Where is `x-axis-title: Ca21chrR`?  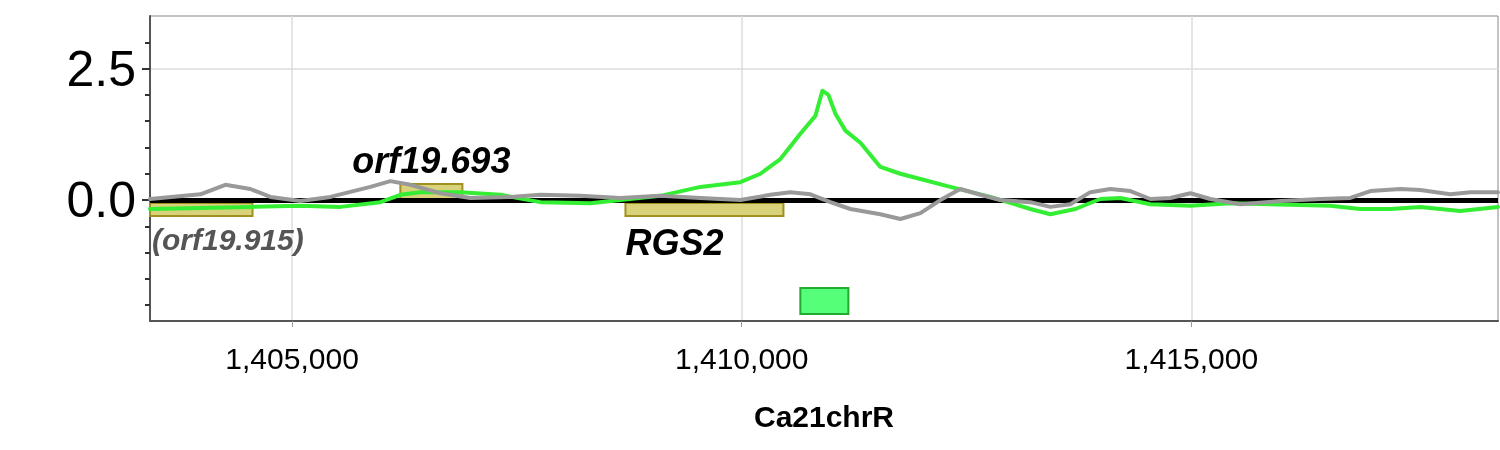 x-axis-title: Ca21chrR is located at coordinates (824, 416).